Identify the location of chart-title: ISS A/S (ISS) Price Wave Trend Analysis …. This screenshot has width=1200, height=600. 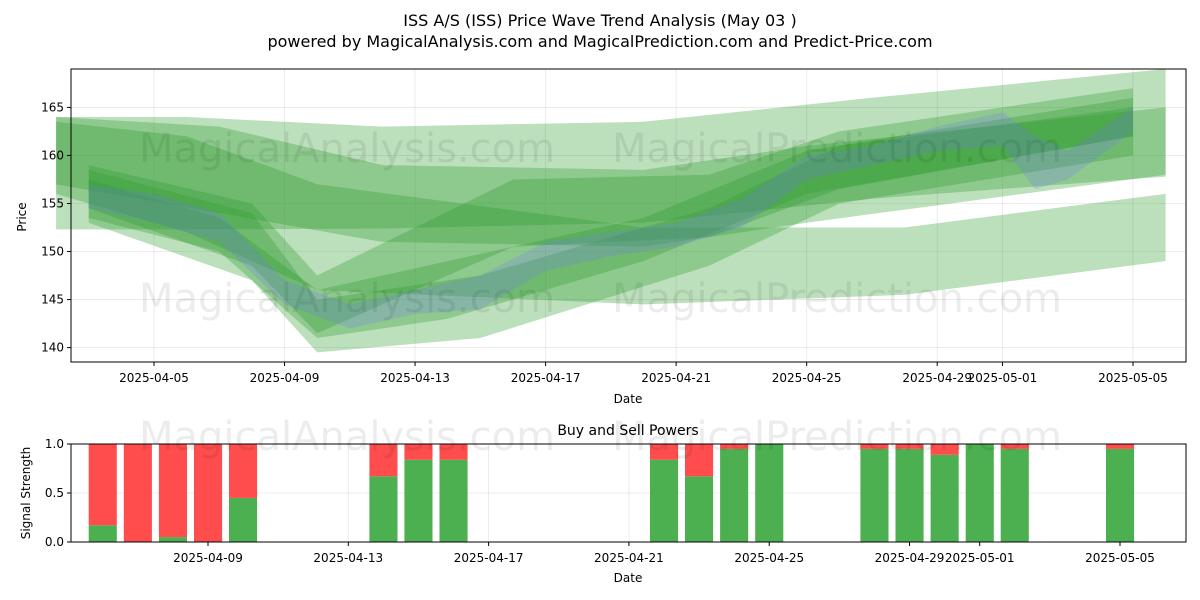
(599, 20).